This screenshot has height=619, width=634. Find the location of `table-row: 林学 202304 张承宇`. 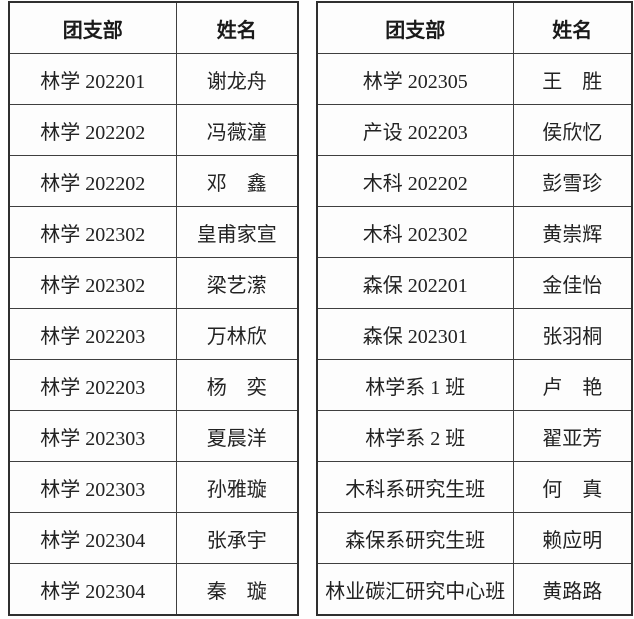

table-row: 林学 202304 张承宇 is located at coordinates (153, 538).